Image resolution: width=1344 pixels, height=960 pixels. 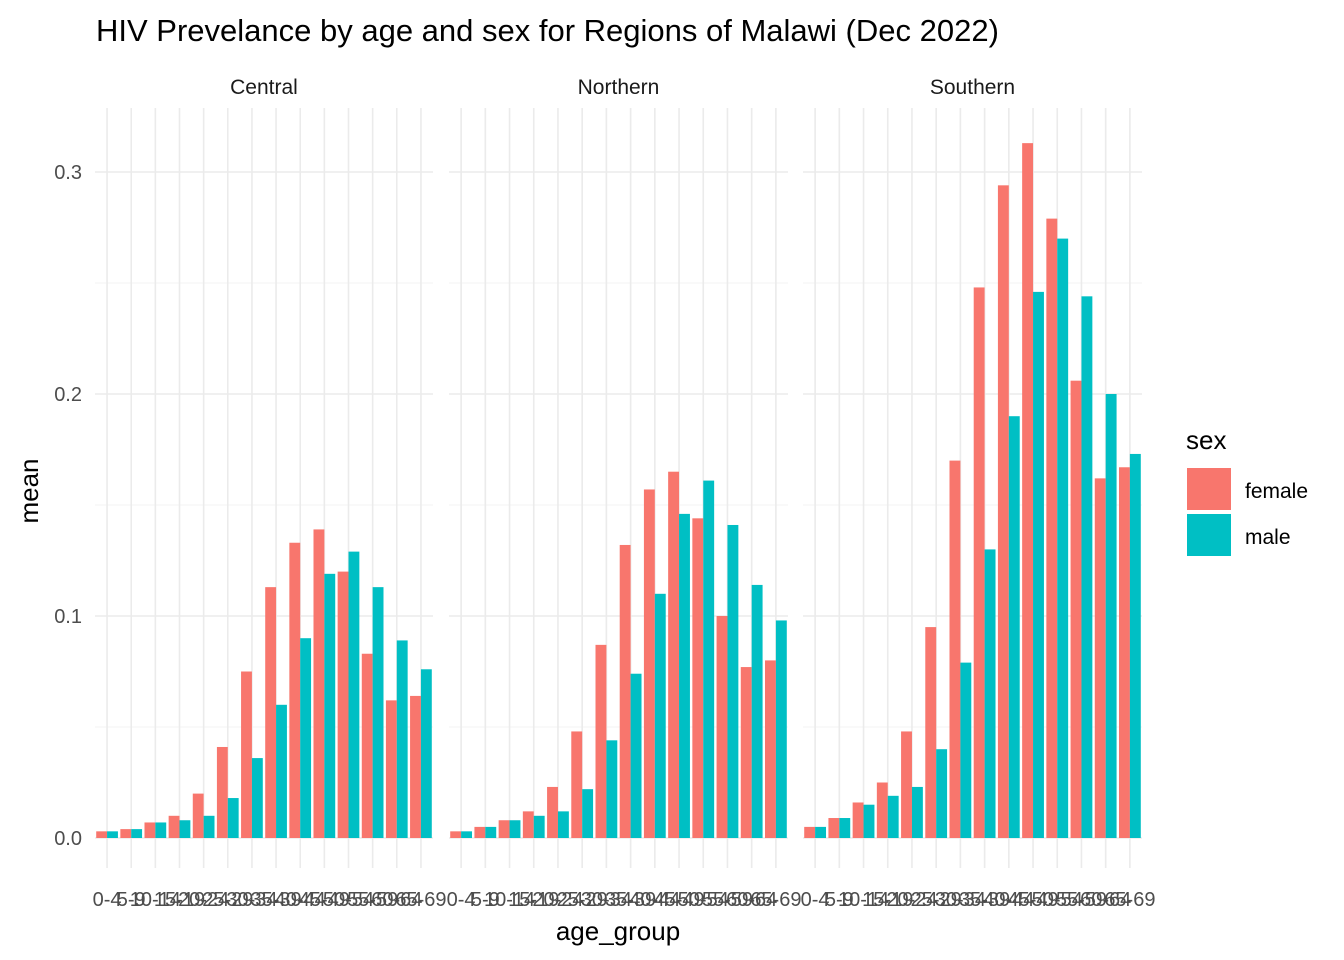 What do you see at coordinates (29, 490) in the screenshot?
I see `y-axis-title: mean` at bounding box center [29, 490].